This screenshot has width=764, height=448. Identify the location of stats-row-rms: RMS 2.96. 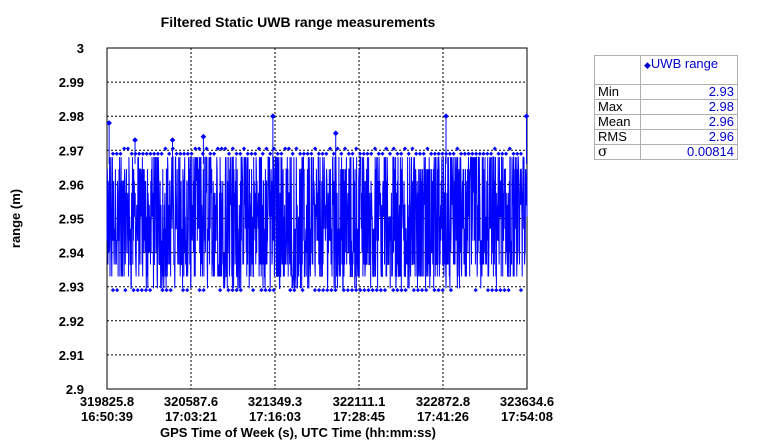
(666, 137).